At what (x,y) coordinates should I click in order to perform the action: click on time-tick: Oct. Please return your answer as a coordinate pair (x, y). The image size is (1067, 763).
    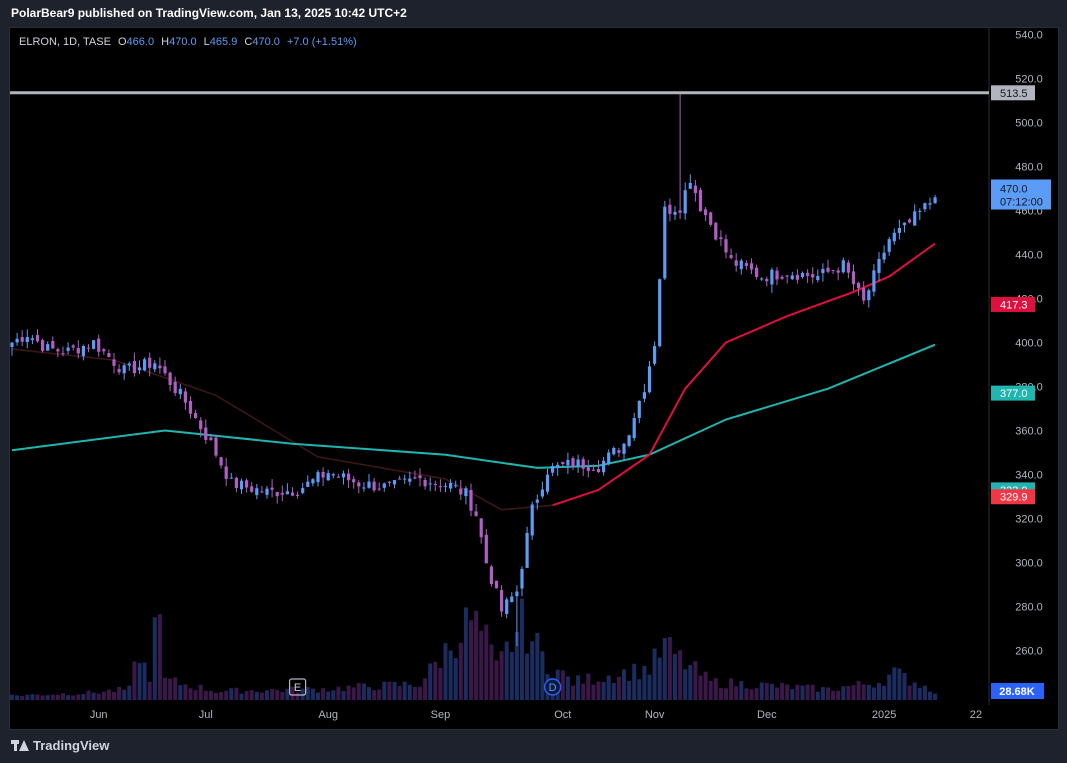
    Looking at the image, I should click on (562, 715).